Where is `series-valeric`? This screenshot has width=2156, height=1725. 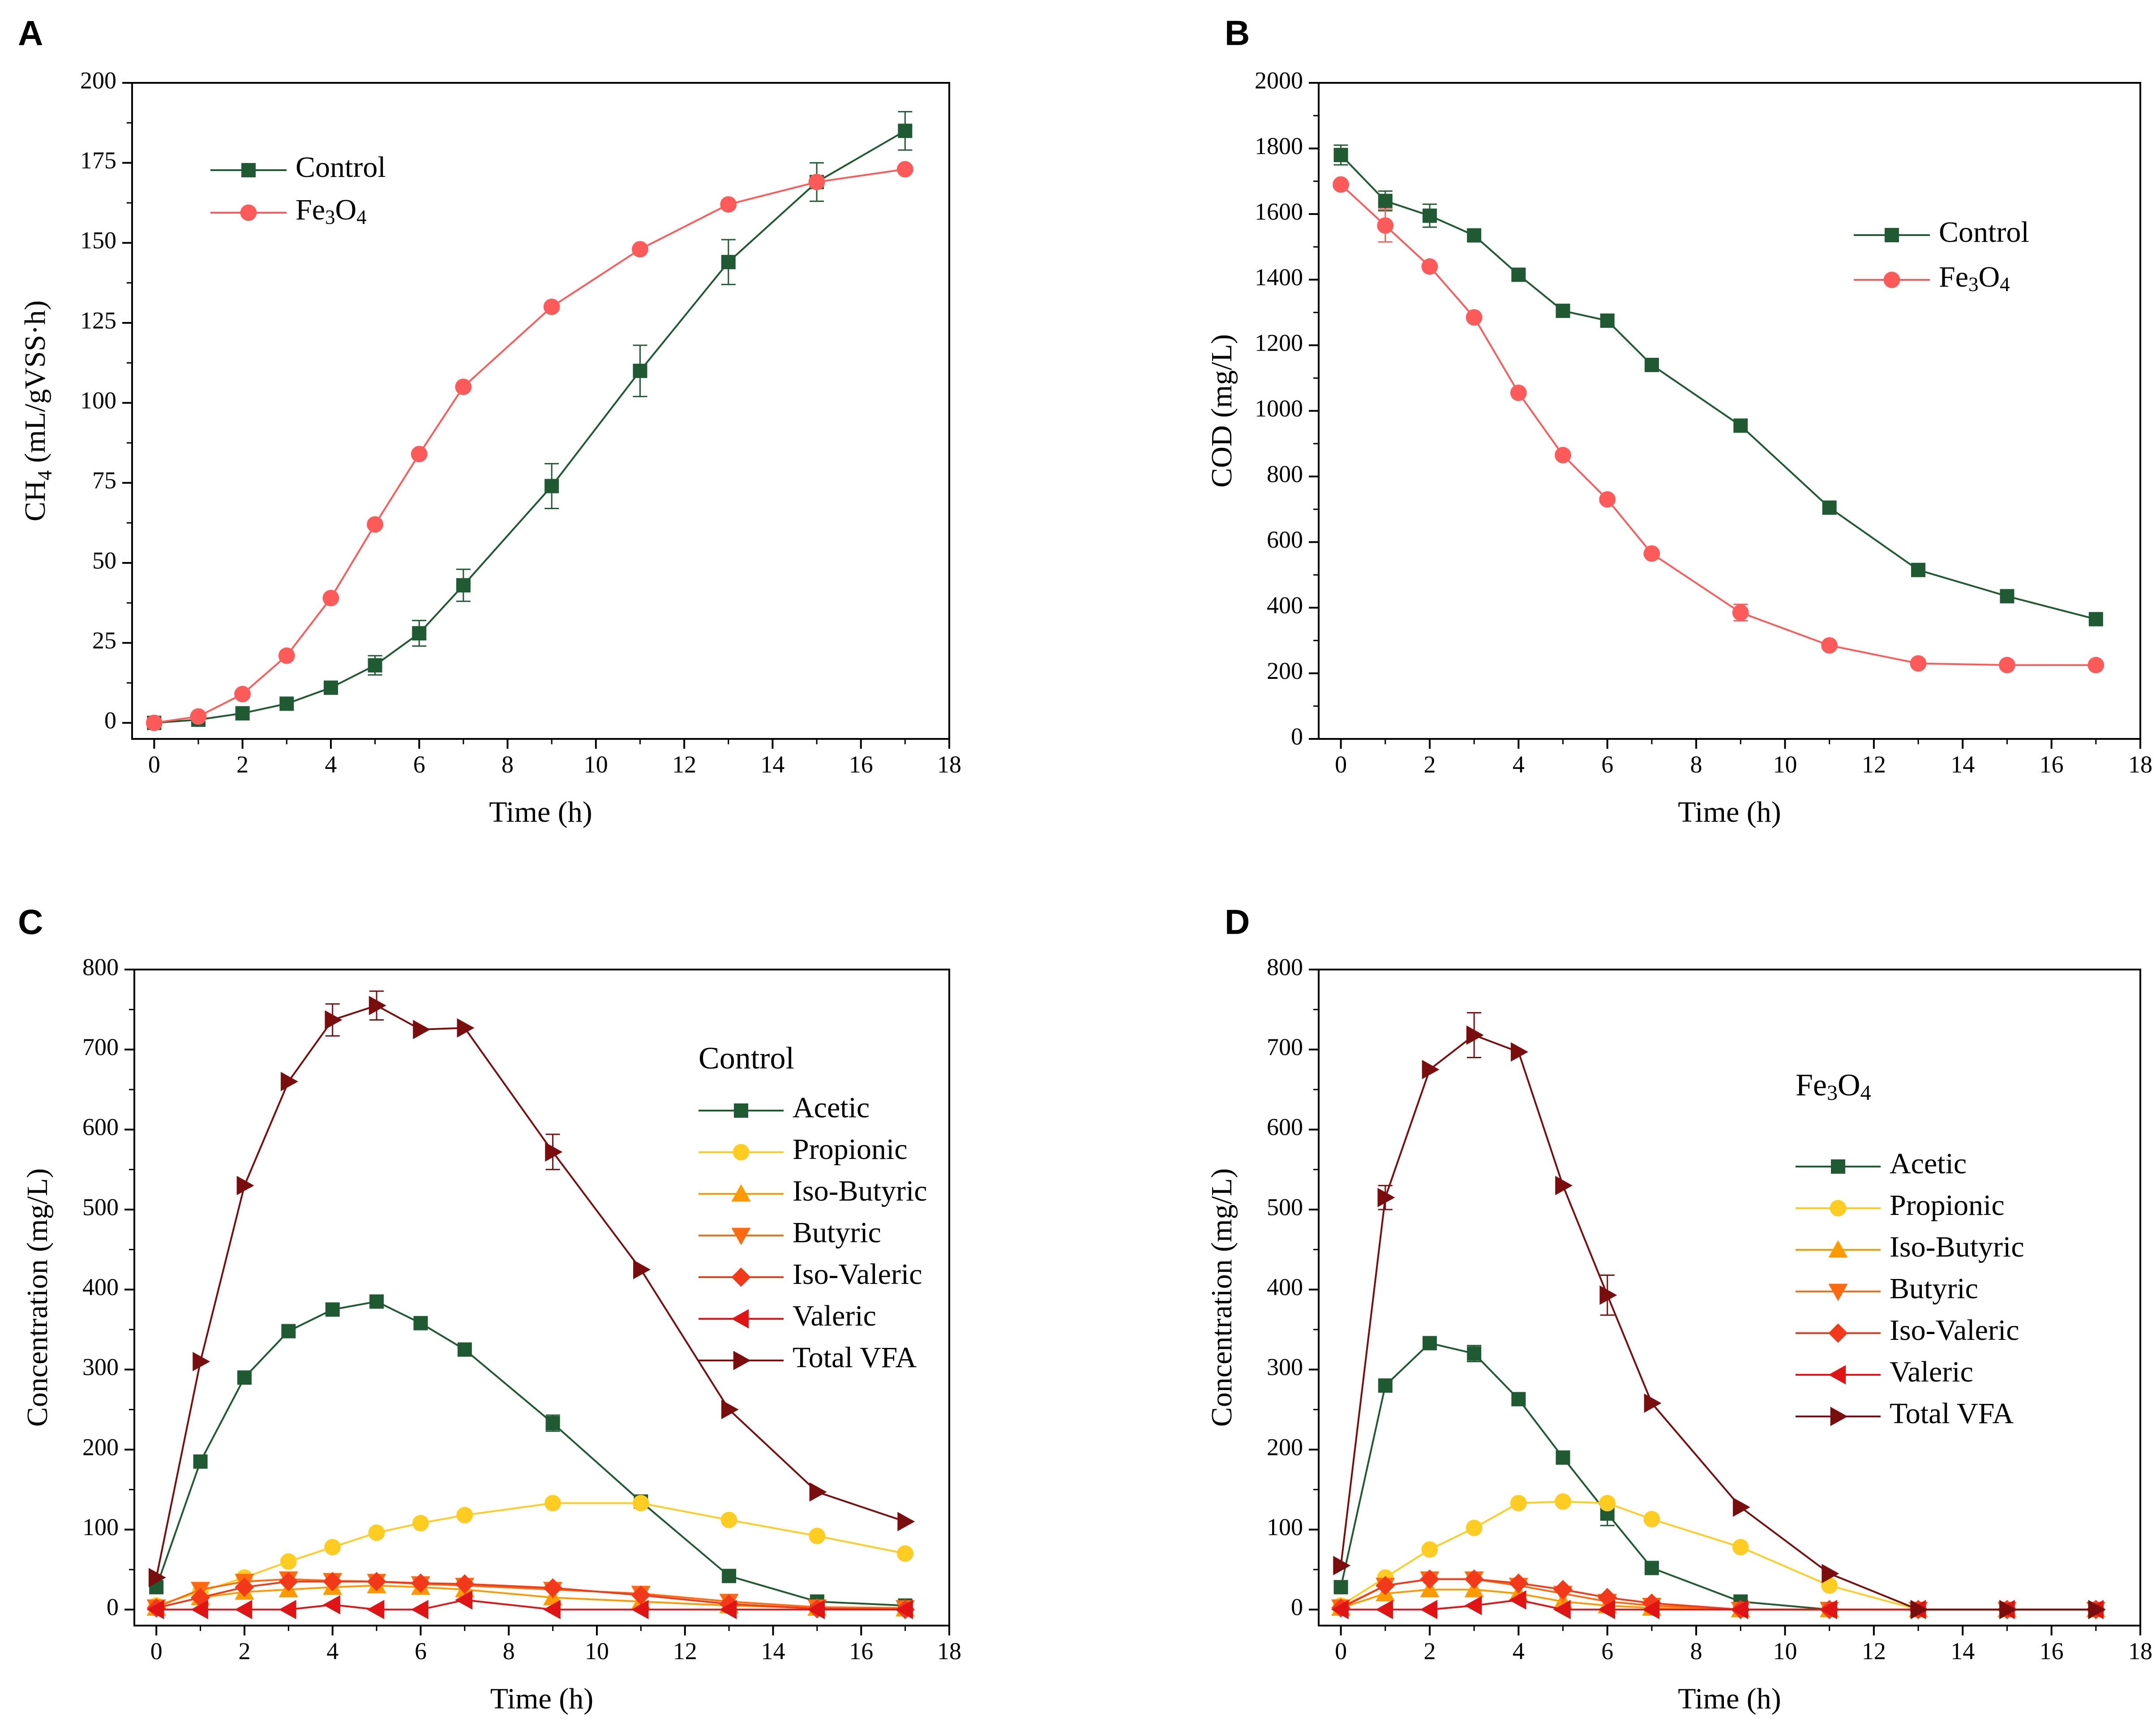 series-valeric is located at coordinates (529, 1604).